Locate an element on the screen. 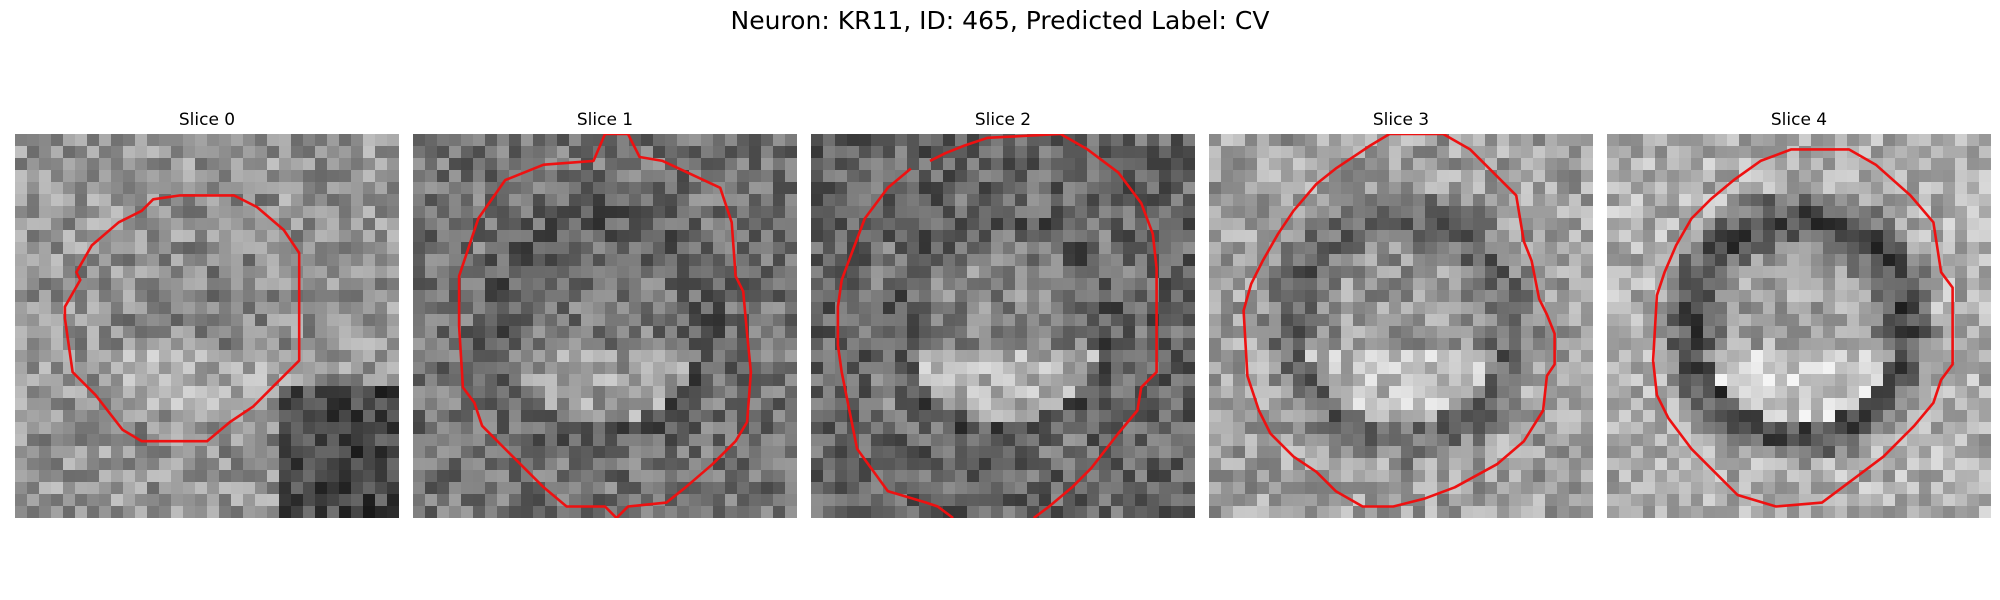 Image resolution: width=2000 pixels, height=600 pixels. slice-title: Slice 4 is located at coordinates (1799, 120).